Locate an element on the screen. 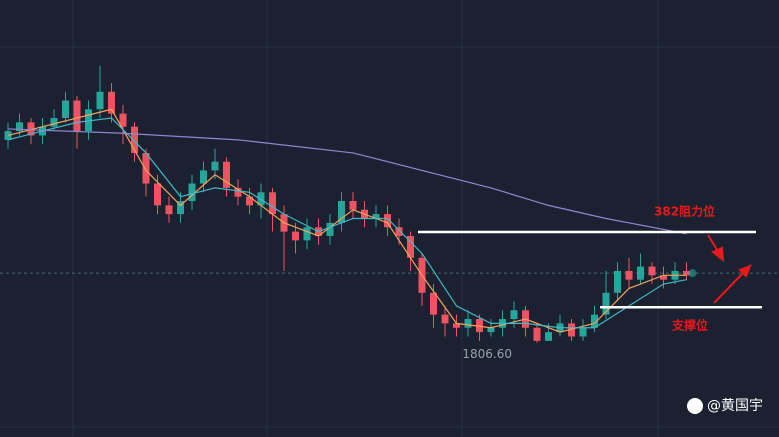 This screenshot has height=437, width=779. level-label: 382阻力位 is located at coordinates (684, 211).